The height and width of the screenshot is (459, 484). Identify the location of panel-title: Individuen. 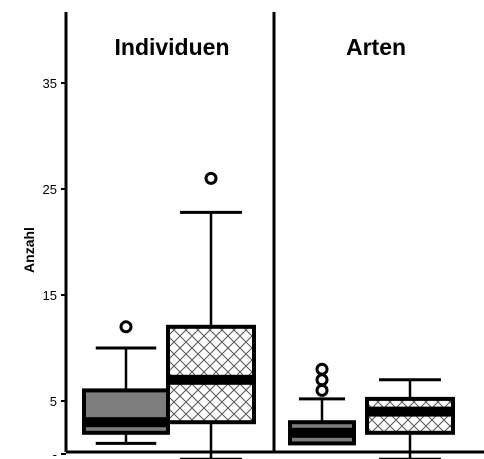
(172, 47).